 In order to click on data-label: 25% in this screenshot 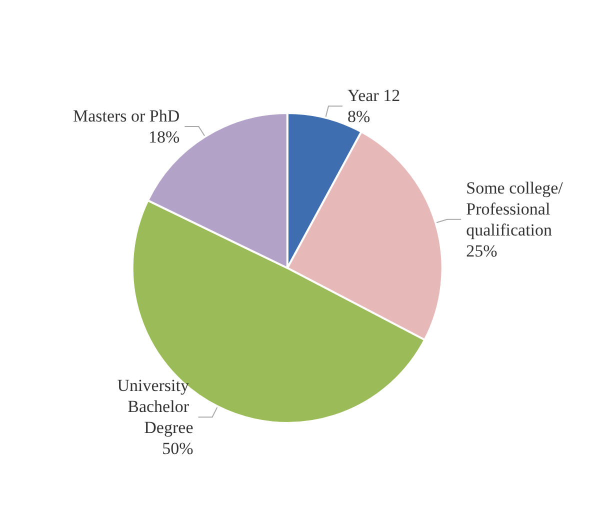, I will do `click(482, 250)`.